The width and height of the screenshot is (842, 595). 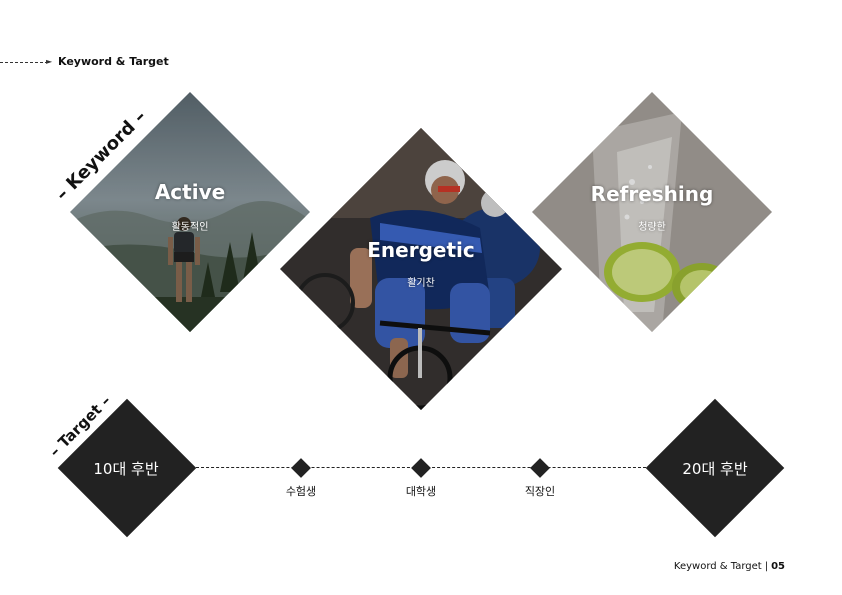 What do you see at coordinates (49, 61) in the screenshot?
I see `arrow-right-icon: ►` at bounding box center [49, 61].